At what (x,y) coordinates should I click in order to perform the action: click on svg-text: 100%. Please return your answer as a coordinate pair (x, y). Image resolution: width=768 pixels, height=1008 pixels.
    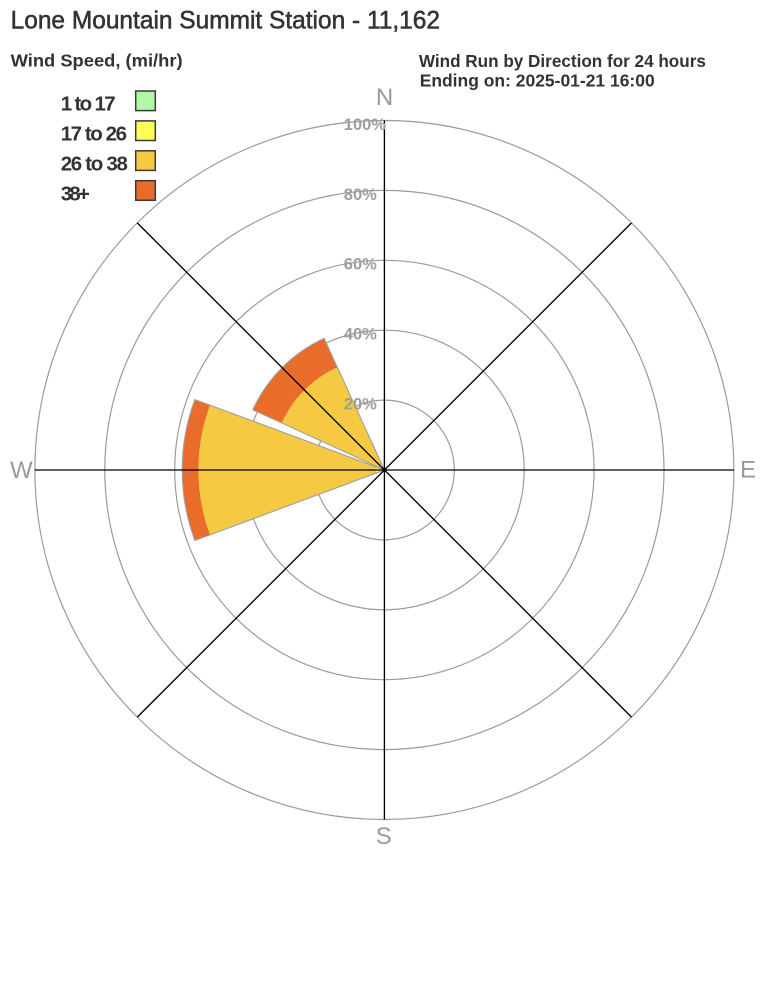
    Looking at the image, I should click on (365, 125).